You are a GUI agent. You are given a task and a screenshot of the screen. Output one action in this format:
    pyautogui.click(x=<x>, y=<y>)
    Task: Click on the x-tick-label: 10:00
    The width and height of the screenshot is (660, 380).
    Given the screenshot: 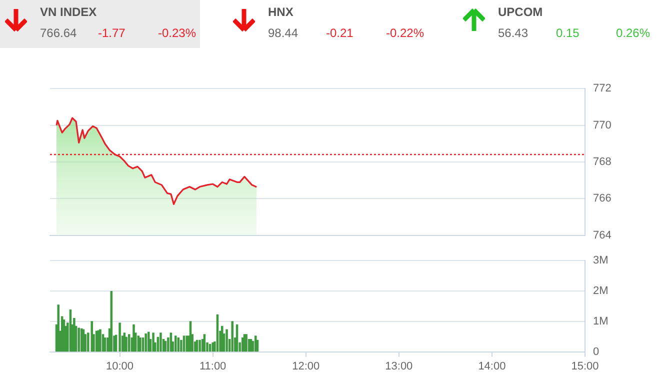 What is the action you would take?
    pyautogui.click(x=120, y=366)
    